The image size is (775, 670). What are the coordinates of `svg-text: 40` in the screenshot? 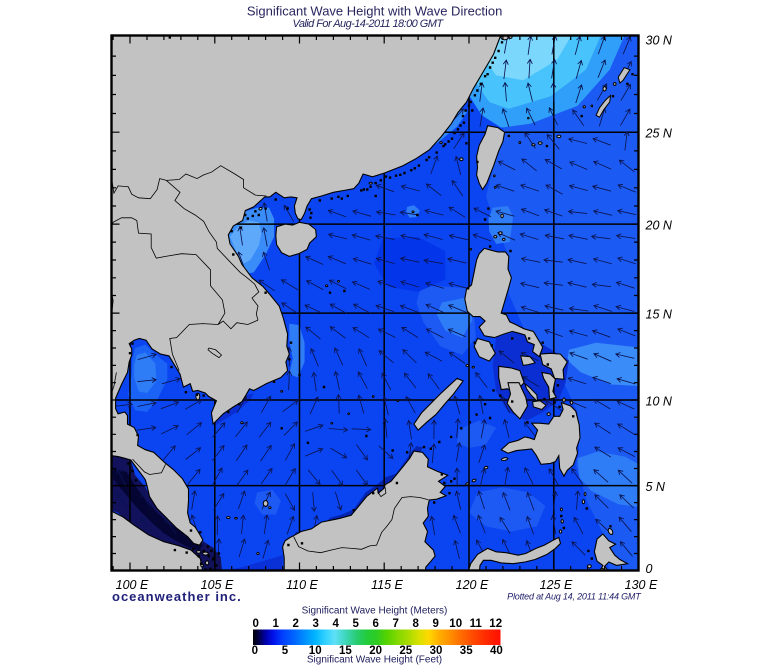 It's located at (496, 651).